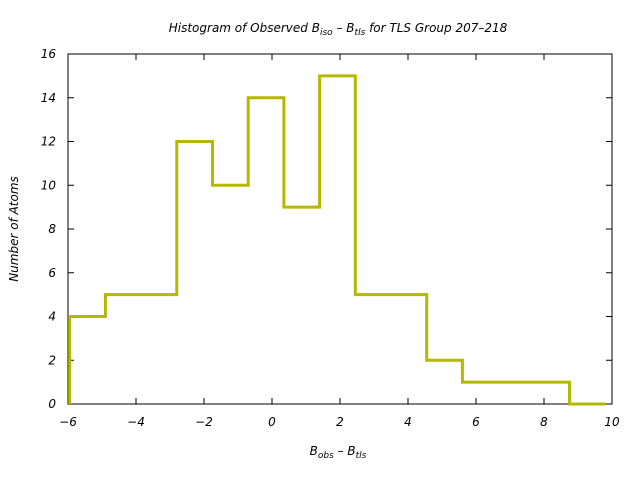  What do you see at coordinates (272, 422) in the screenshot?
I see `x-tick-label: 0` at bounding box center [272, 422].